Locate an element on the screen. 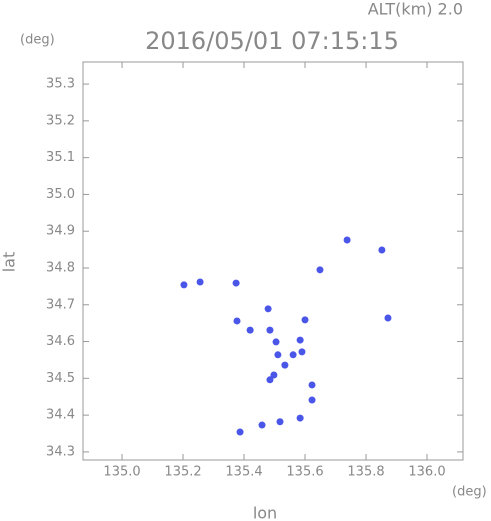 Image resolution: width=491 pixels, height=521 pixels. y-tick-label: 34.3 is located at coordinates (60, 451).